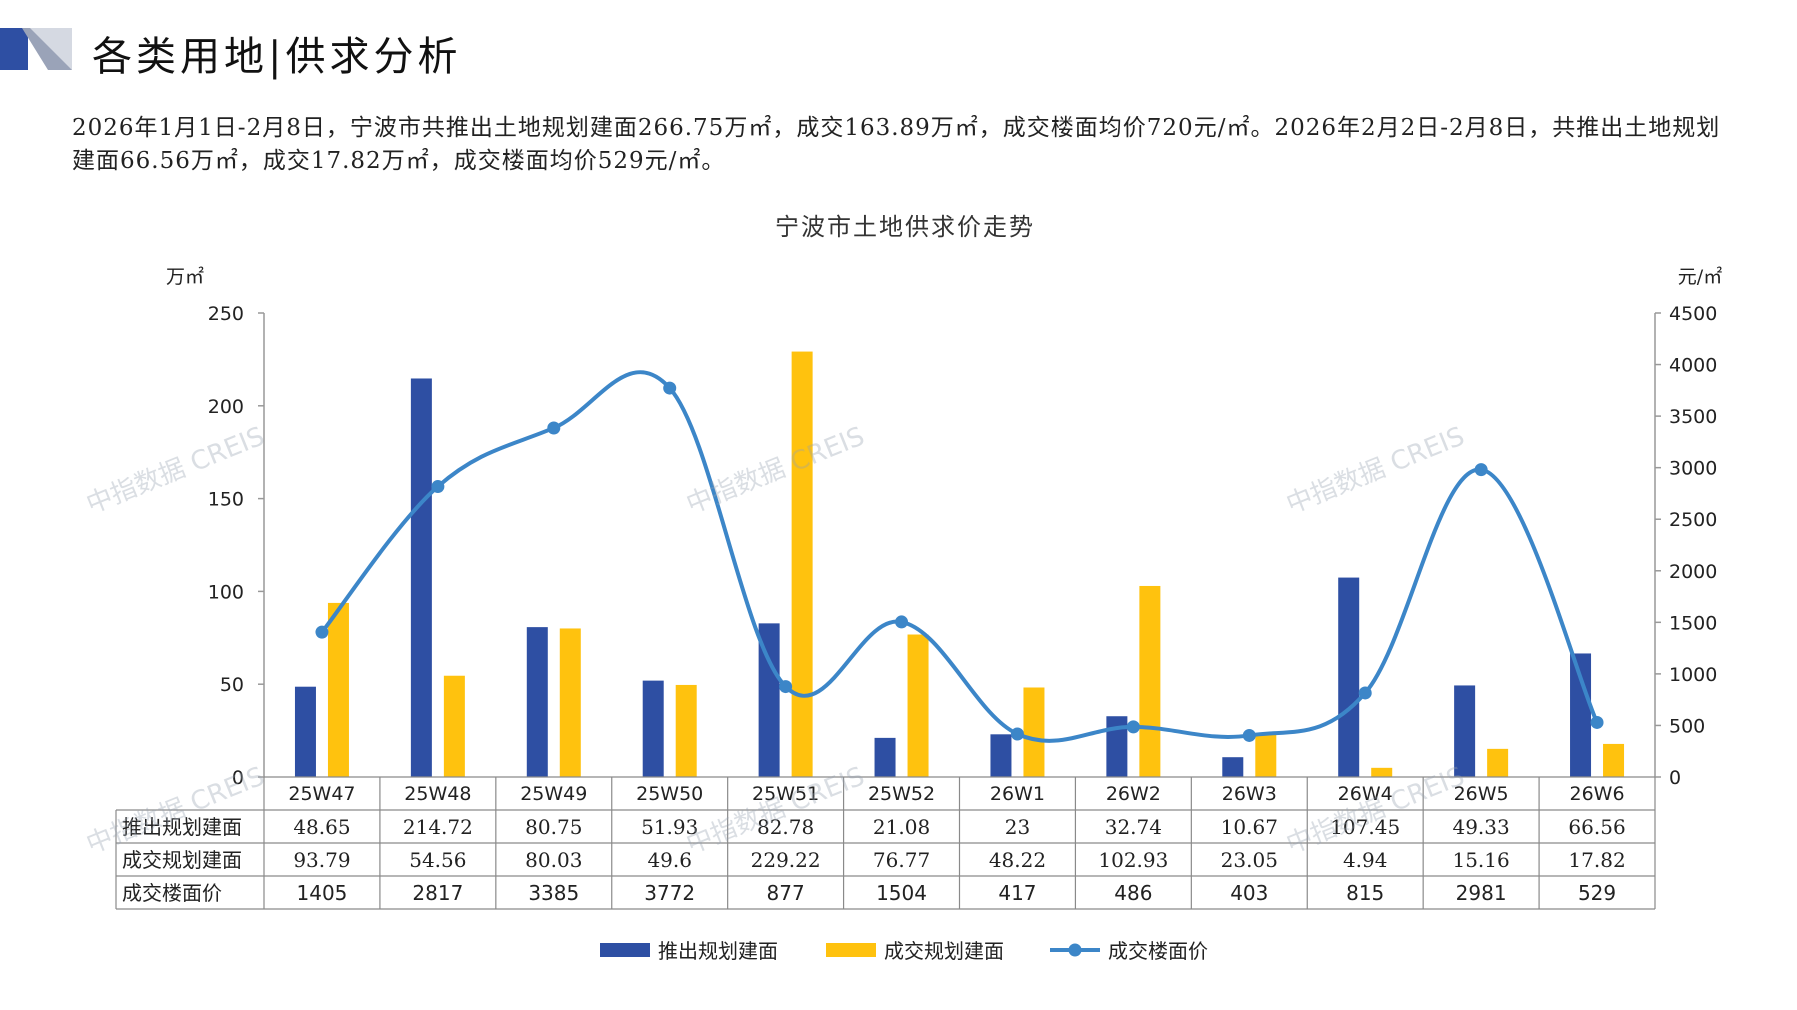 The image size is (1797, 1010). Describe the element at coordinates (1017, 860) in the screenshot. I see `table-cell-value: 48.22` at that location.